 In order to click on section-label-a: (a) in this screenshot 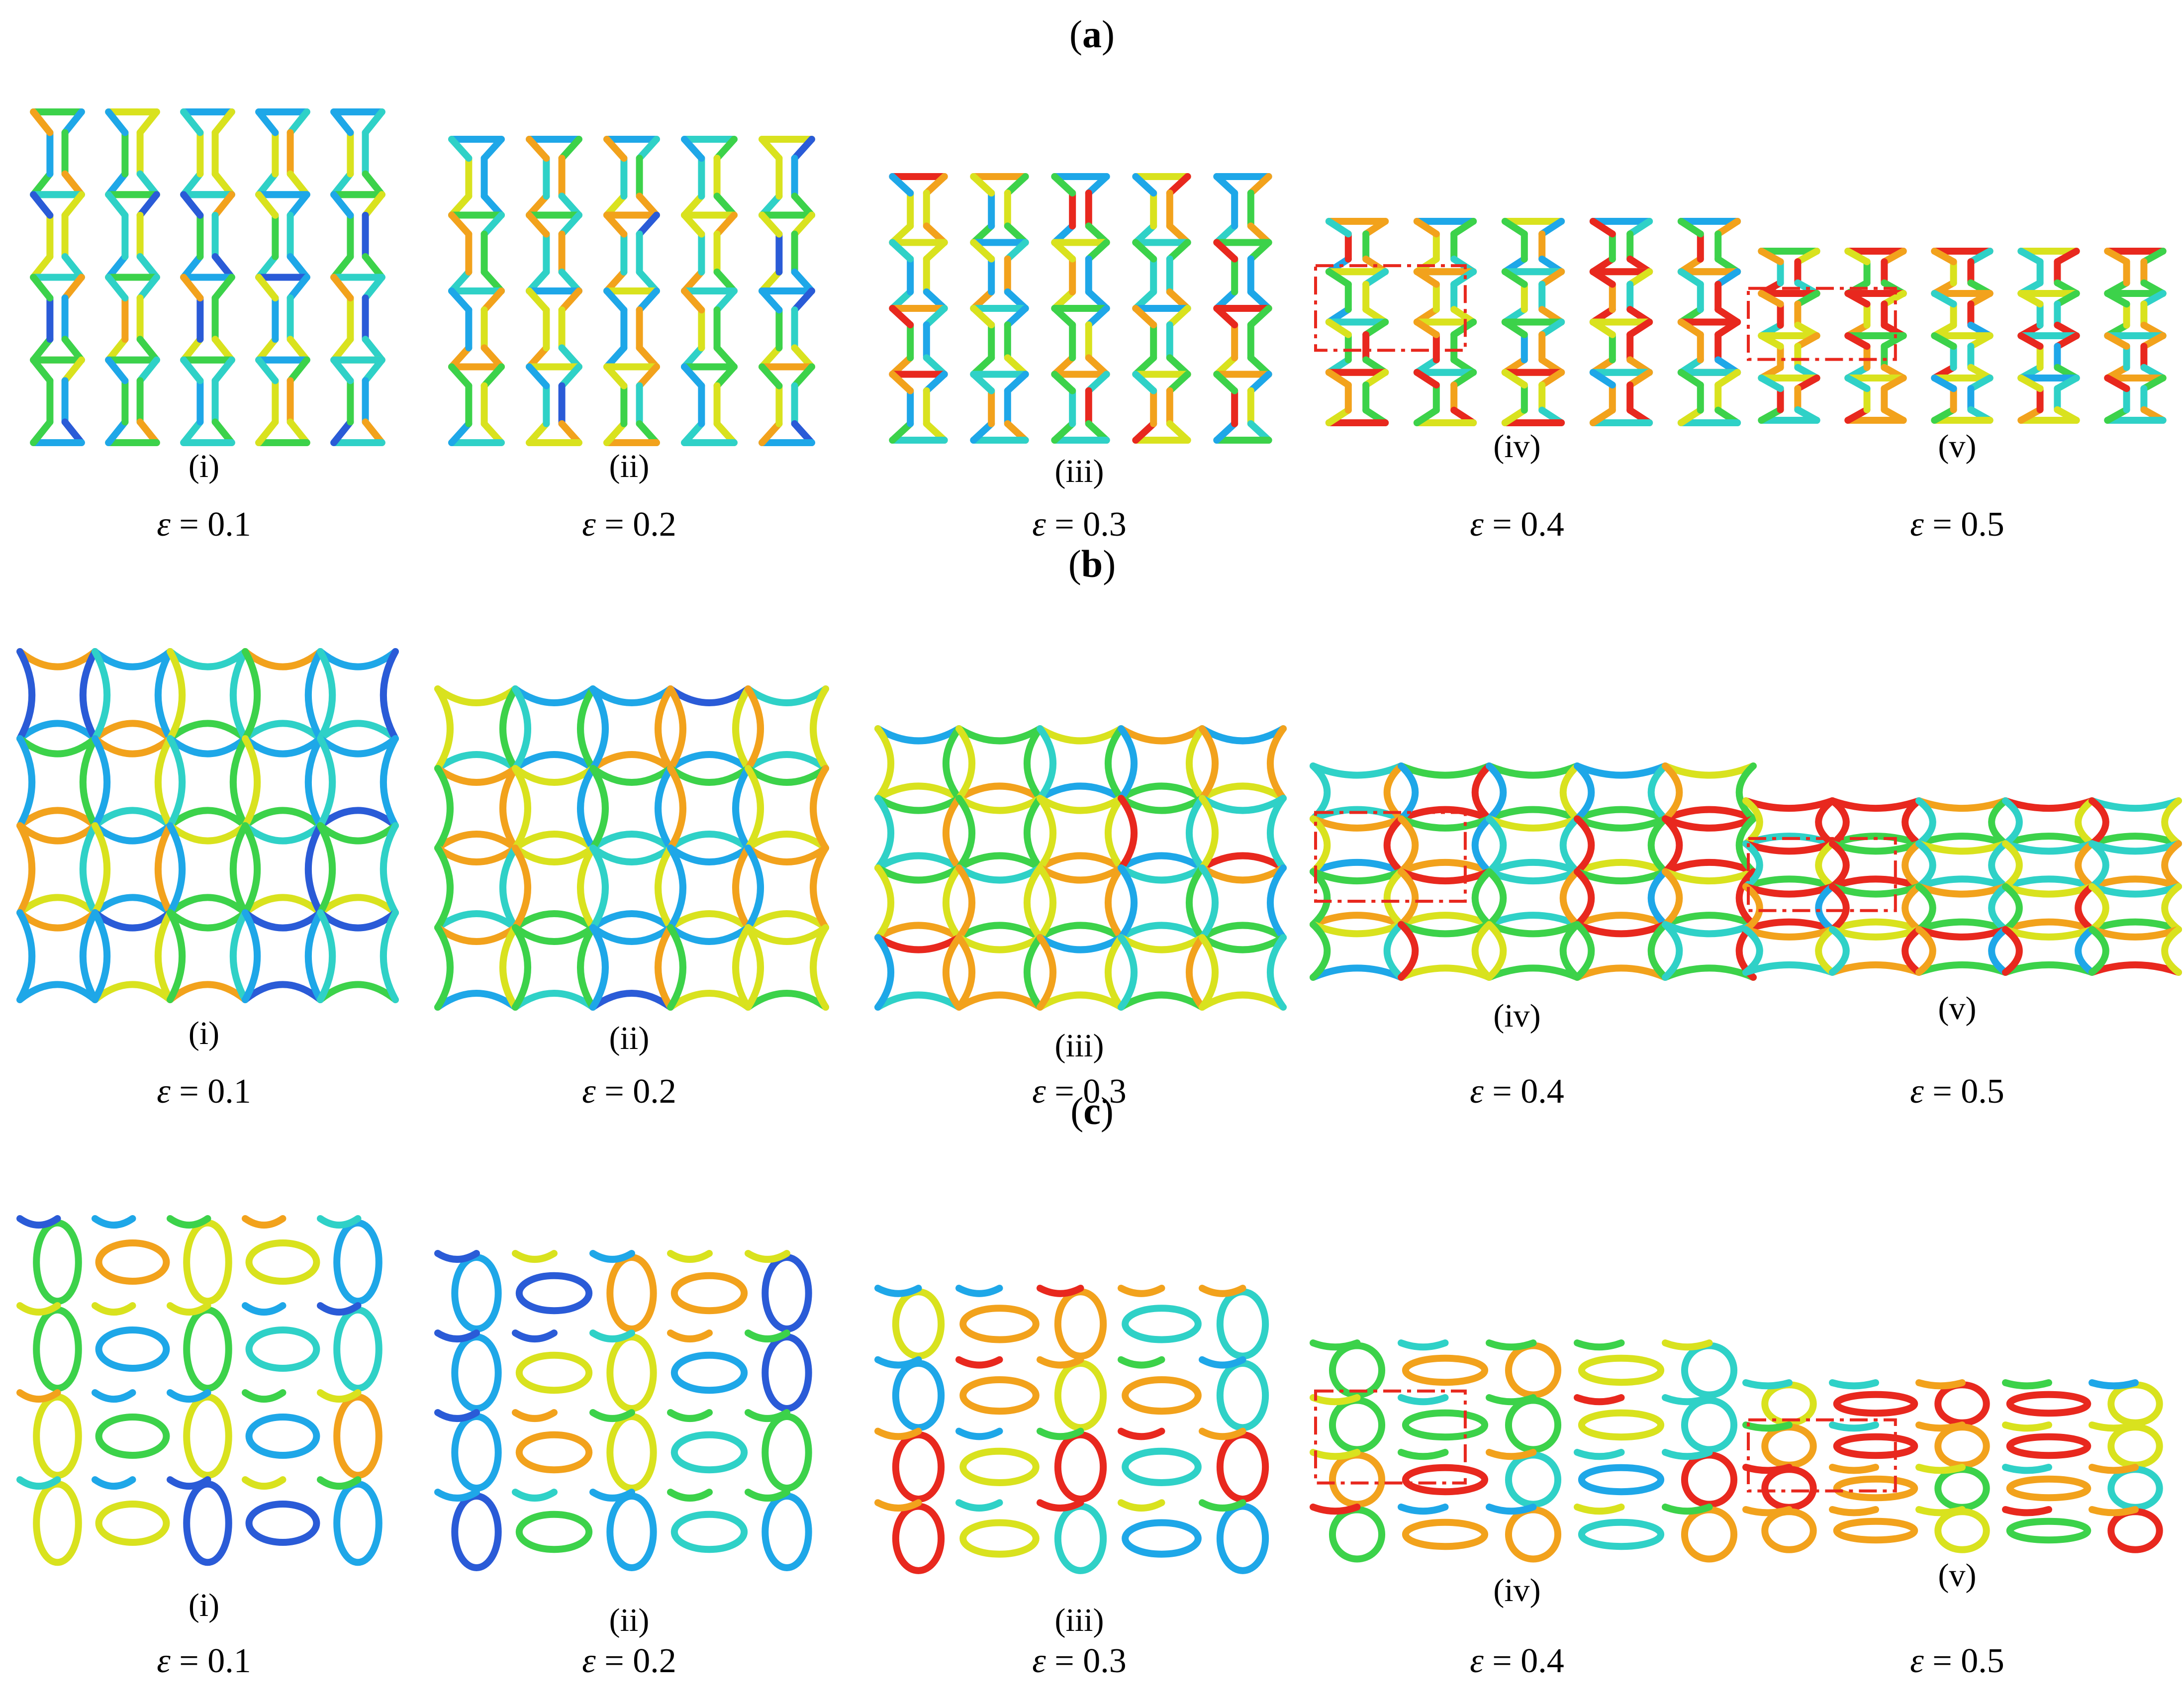, I will do `click(1092, 34)`.